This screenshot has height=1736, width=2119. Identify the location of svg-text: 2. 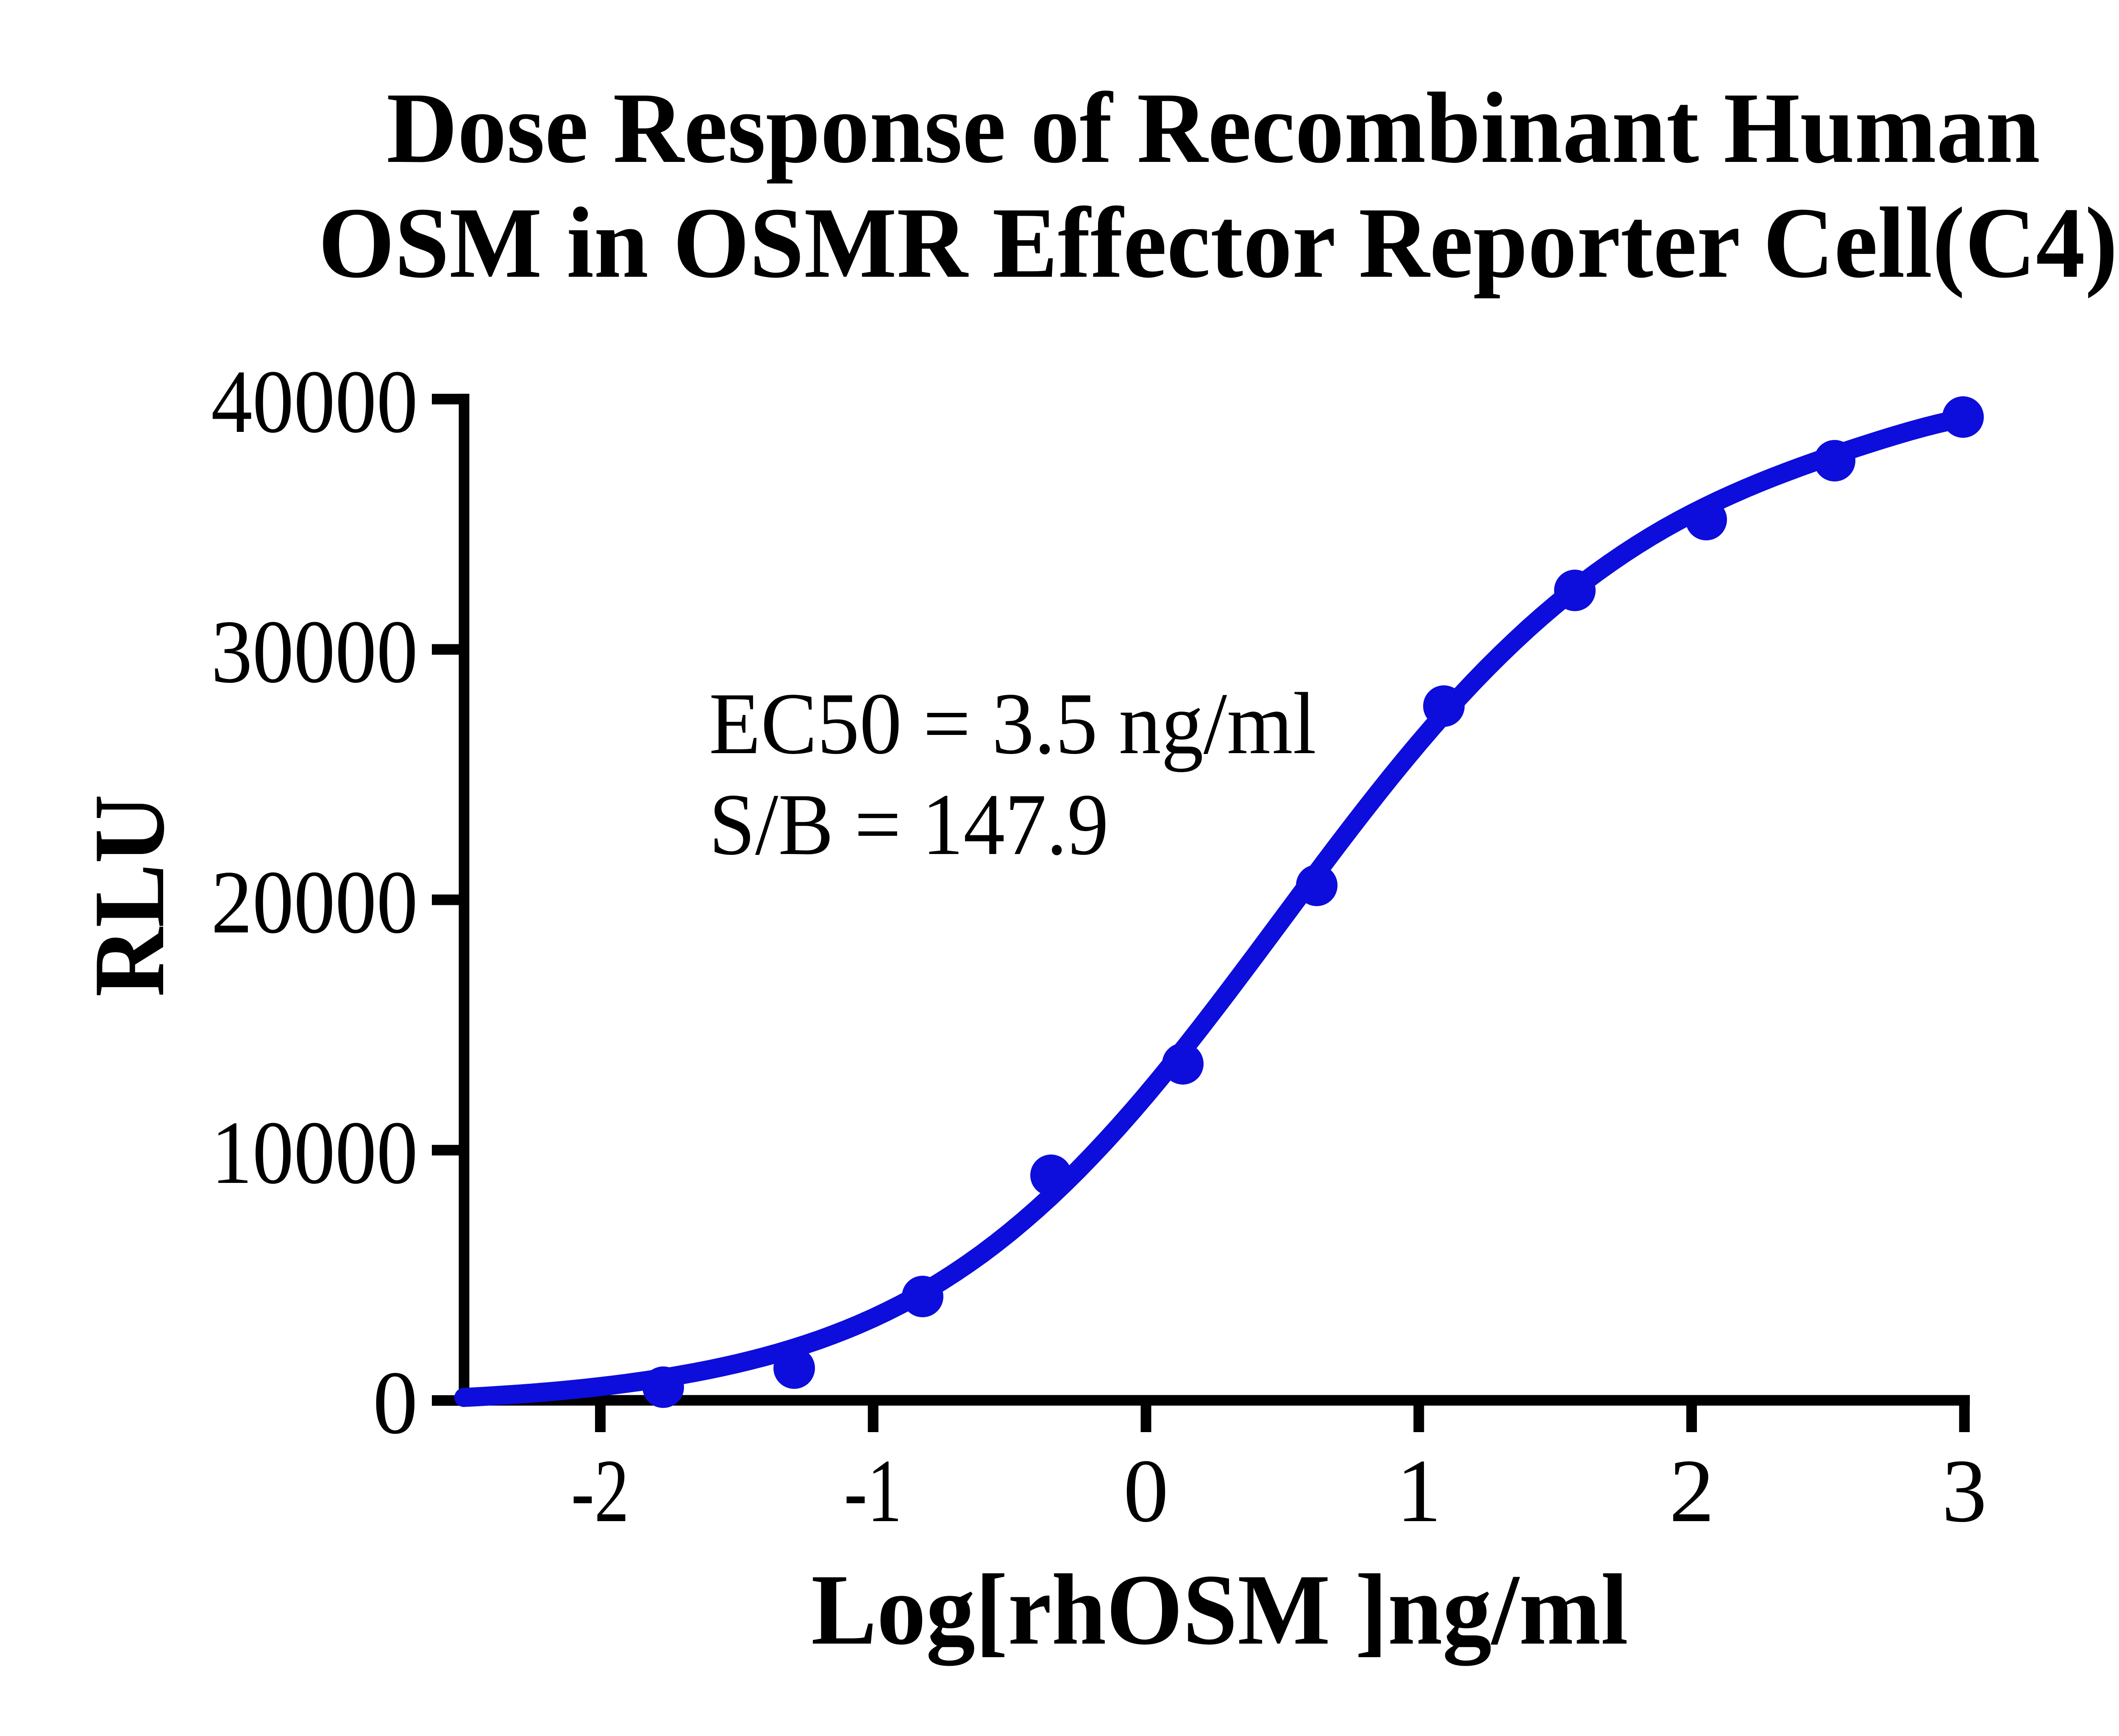
(1692, 1491).